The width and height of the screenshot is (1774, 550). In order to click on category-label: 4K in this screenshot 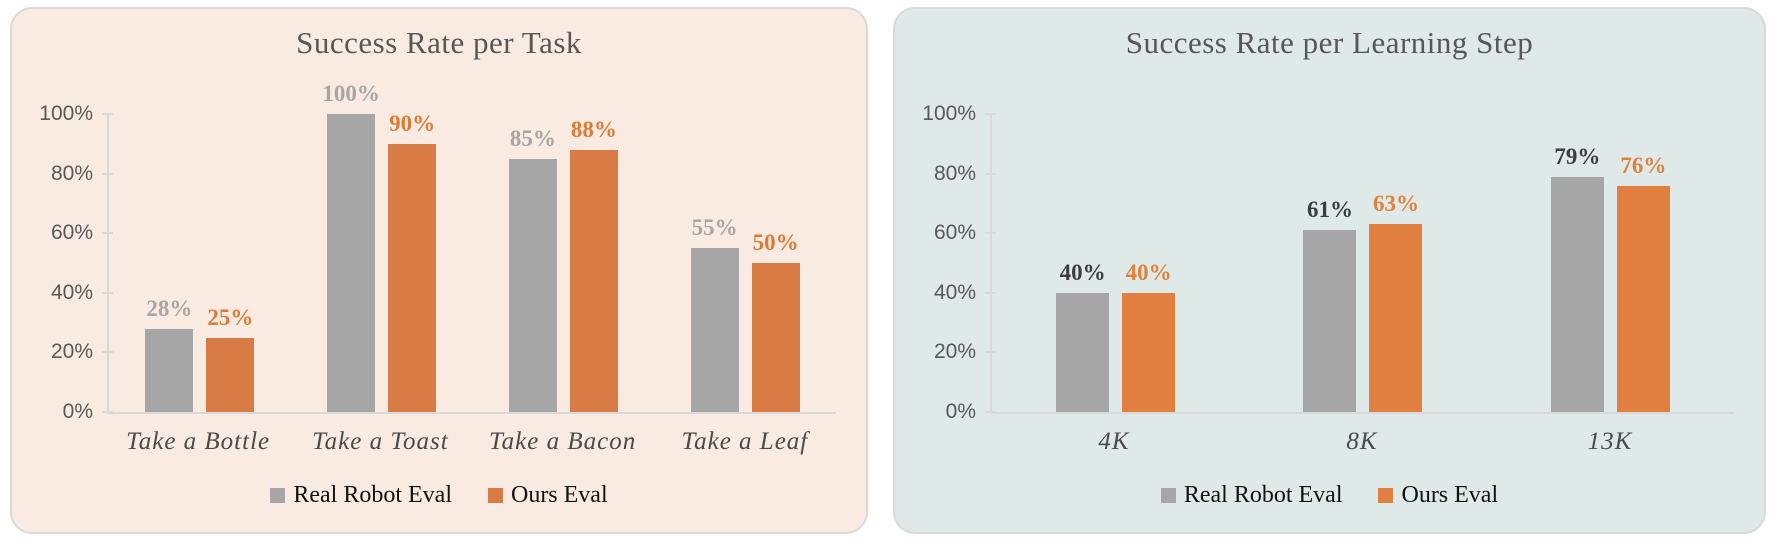, I will do `click(1114, 441)`.